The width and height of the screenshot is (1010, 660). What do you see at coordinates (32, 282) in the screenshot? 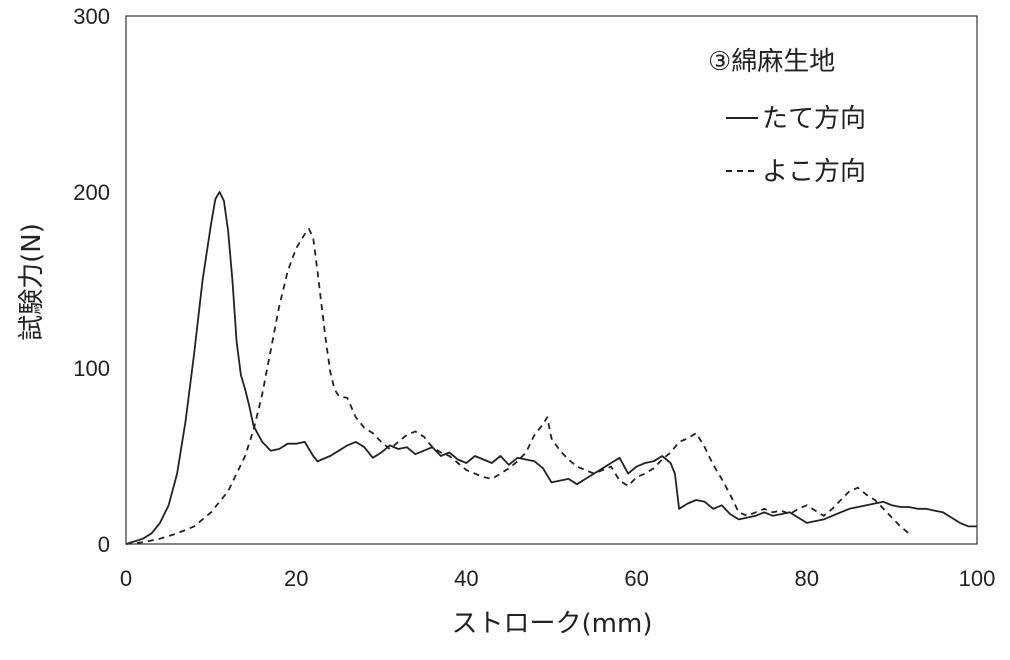
I see `y-axis-label: 試験力(N)` at bounding box center [32, 282].